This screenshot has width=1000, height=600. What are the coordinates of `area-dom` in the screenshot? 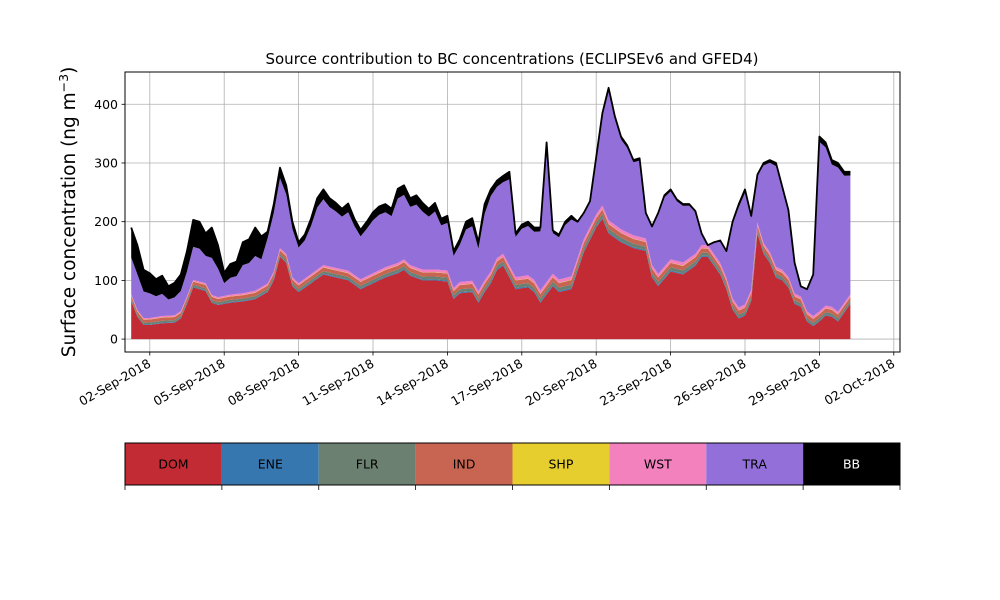 It's located at (491, 279).